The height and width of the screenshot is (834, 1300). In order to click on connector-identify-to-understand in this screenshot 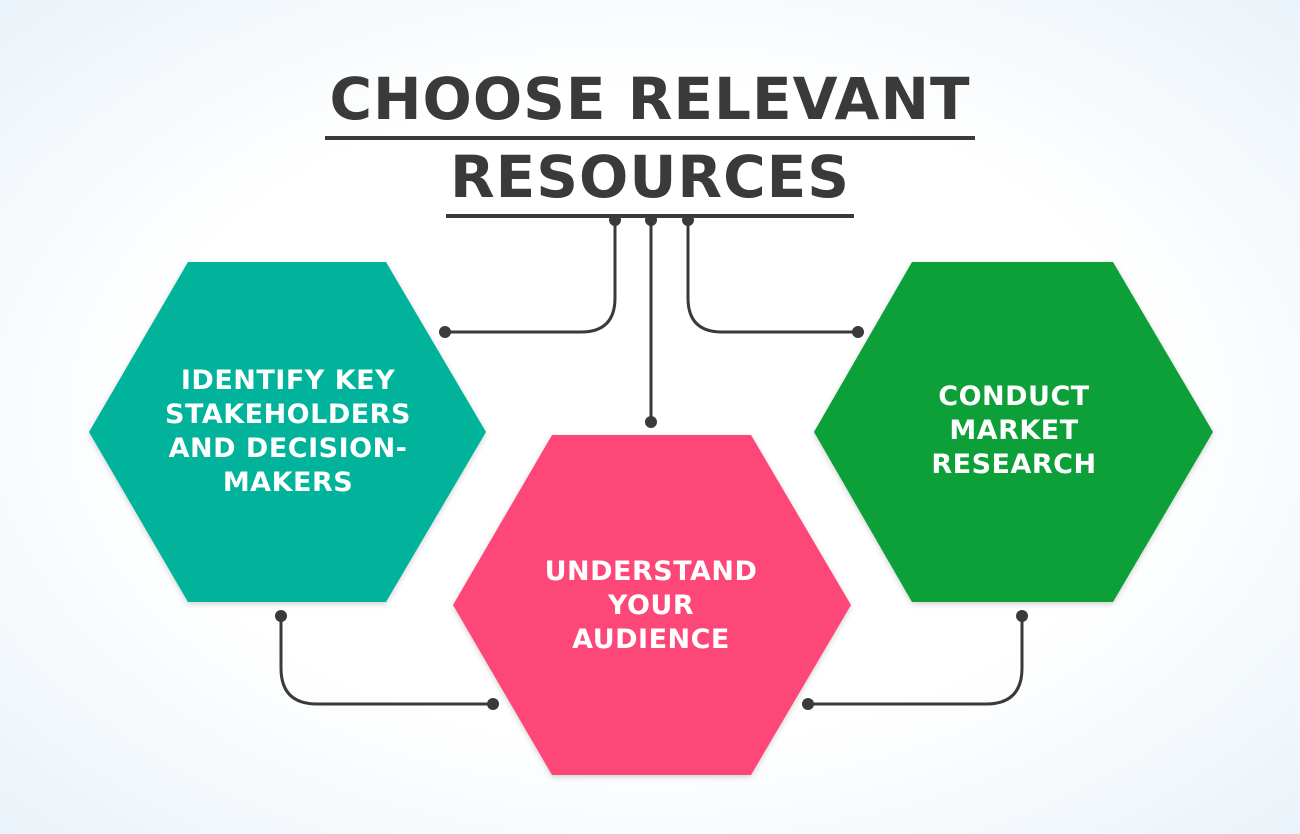, I will do `click(387, 660)`.